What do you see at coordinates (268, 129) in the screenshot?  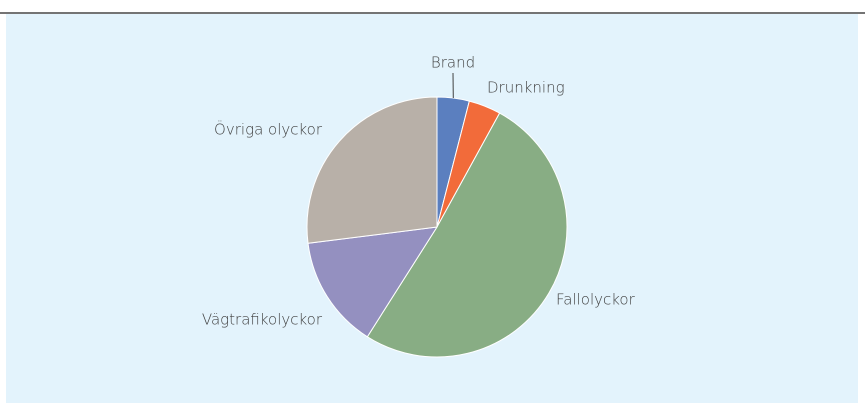 I see `slice-label: Övriga olyckor` at bounding box center [268, 129].